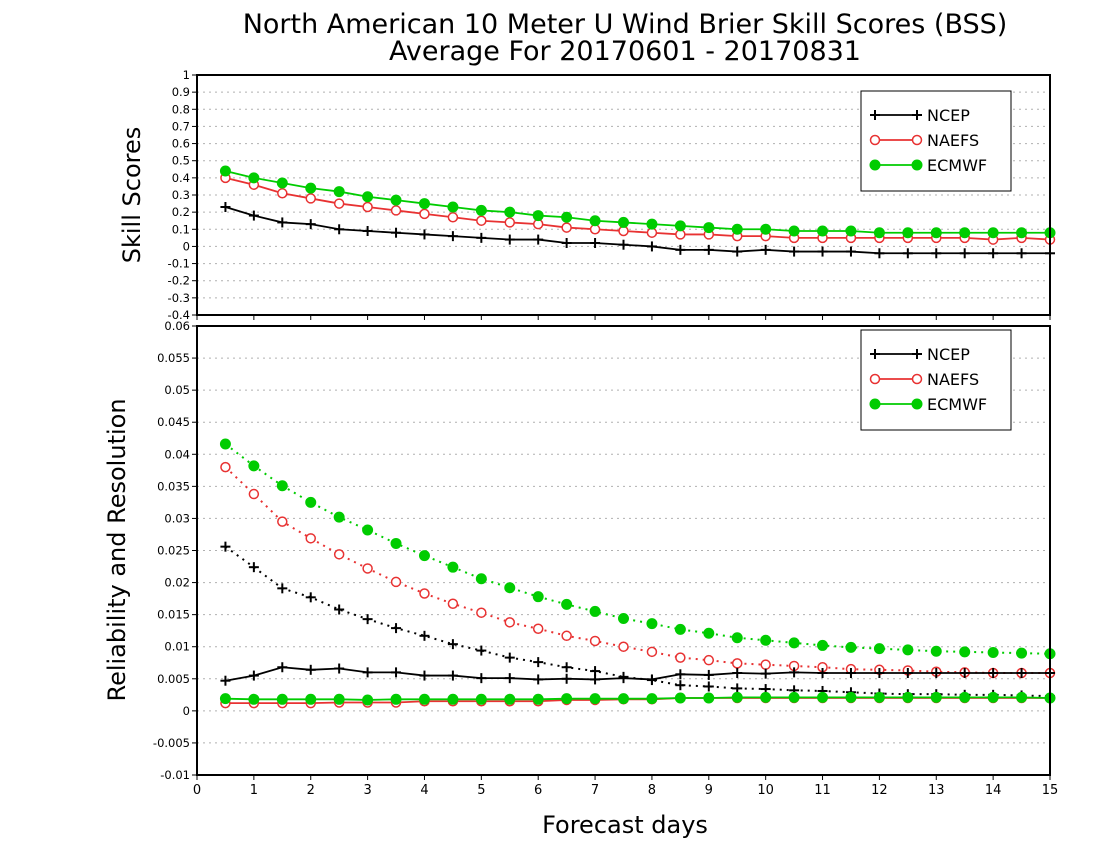 This screenshot has height=850, width=1100. I want to click on legend-box, so click(936, 380).